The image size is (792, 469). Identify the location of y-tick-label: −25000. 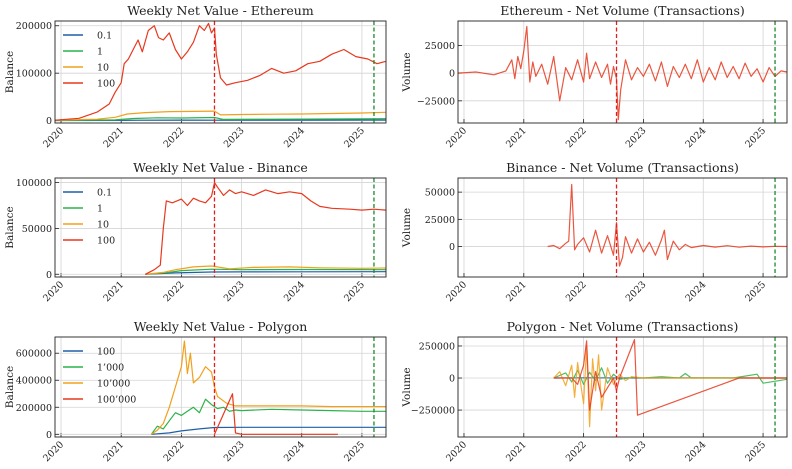
(436, 101).